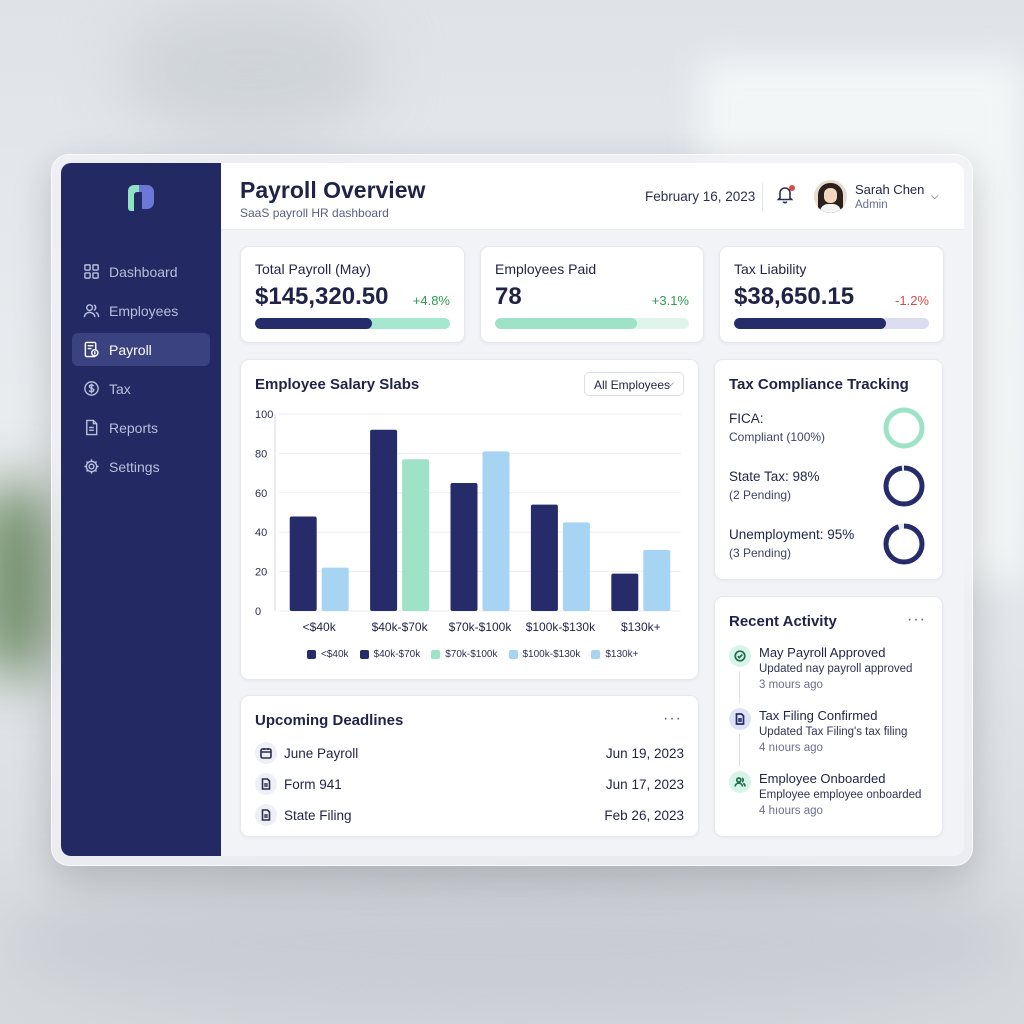 The image size is (1024, 1024). What do you see at coordinates (622, 654) in the screenshot?
I see `legend-label: $130k+` at bounding box center [622, 654].